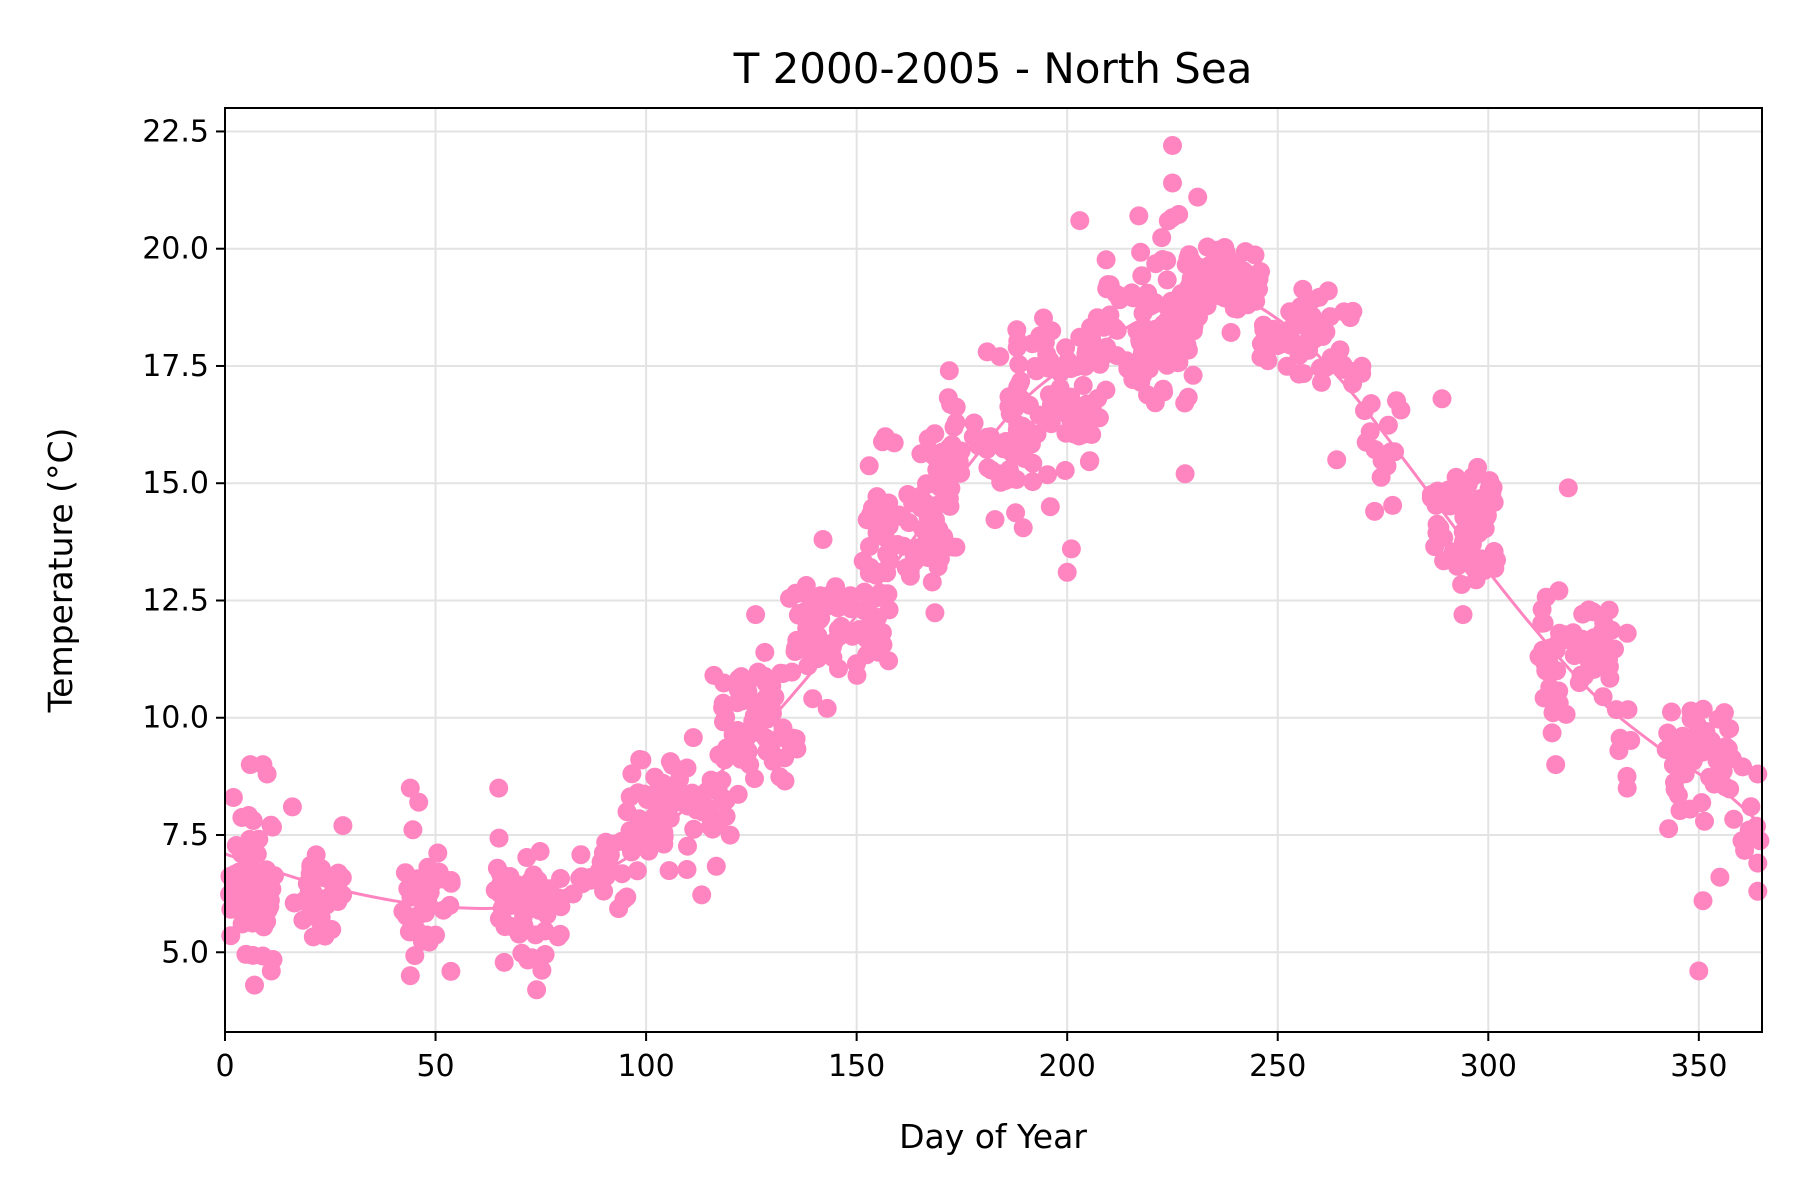  Describe the element at coordinates (993, 1136) in the screenshot. I see `x-axis-title: Day of Year` at that location.